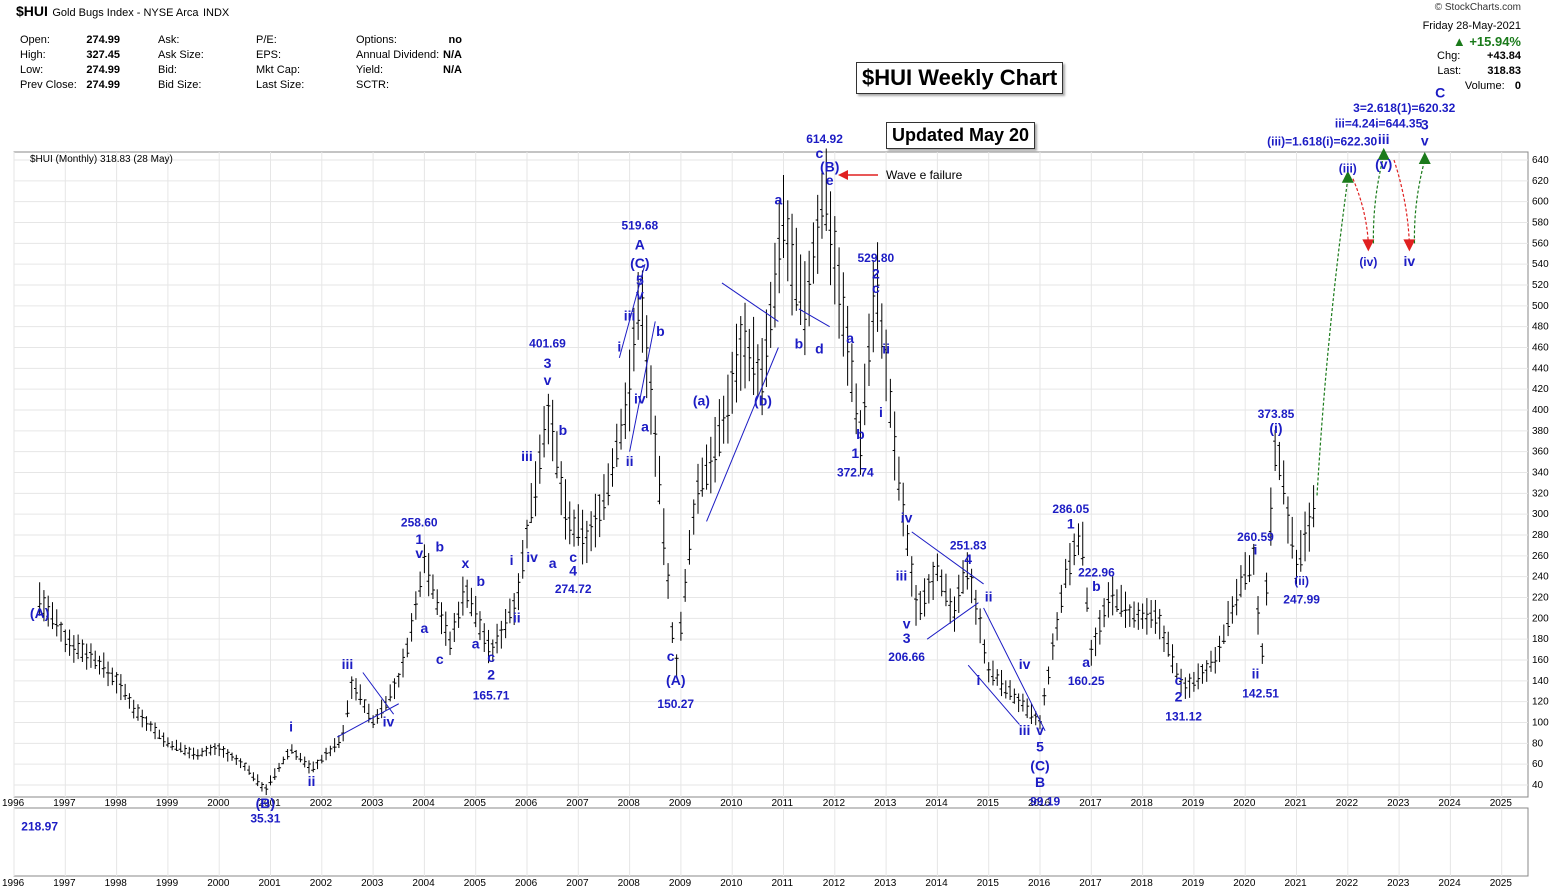 This screenshot has height=890, width=1565. What do you see at coordinates (532, 557) in the screenshot?
I see `wave-label: iv` at bounding box center [532, 557].